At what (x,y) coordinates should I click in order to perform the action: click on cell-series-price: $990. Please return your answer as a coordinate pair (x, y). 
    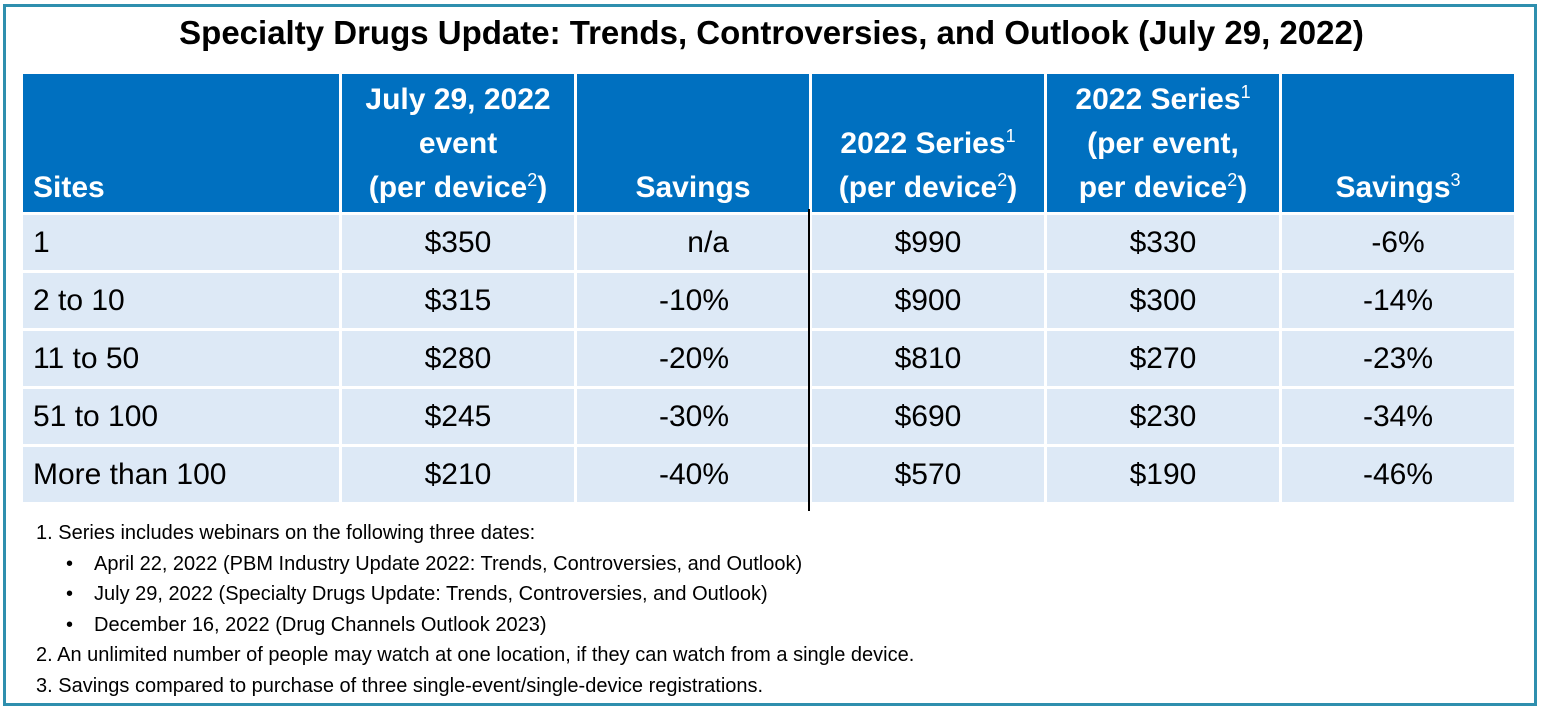
    Looking at the image, I should click on (928, 242).